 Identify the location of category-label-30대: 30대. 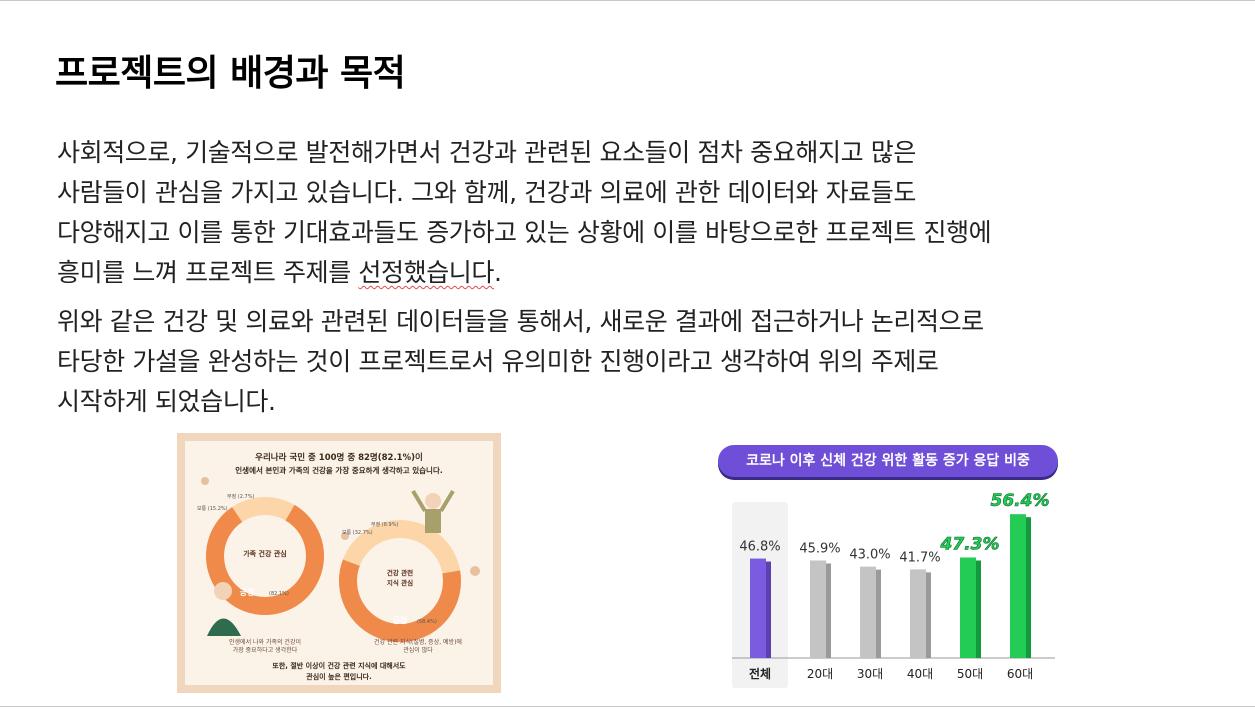
(870, 674).